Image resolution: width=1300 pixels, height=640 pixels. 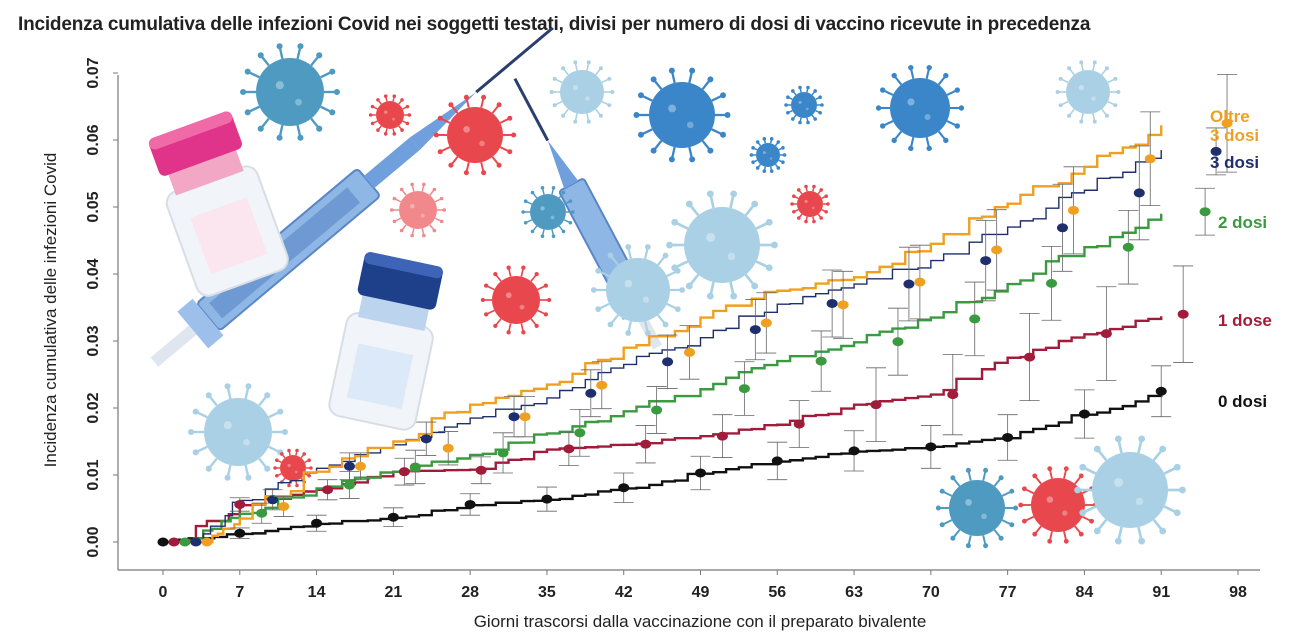 I want to click on x-tick-label: 7, so click(x=239, y=592).